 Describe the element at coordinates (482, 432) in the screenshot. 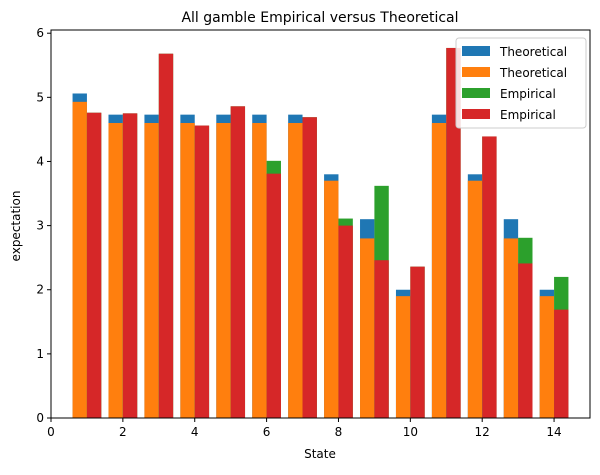

I see `x-tick-label: 12` at that location.